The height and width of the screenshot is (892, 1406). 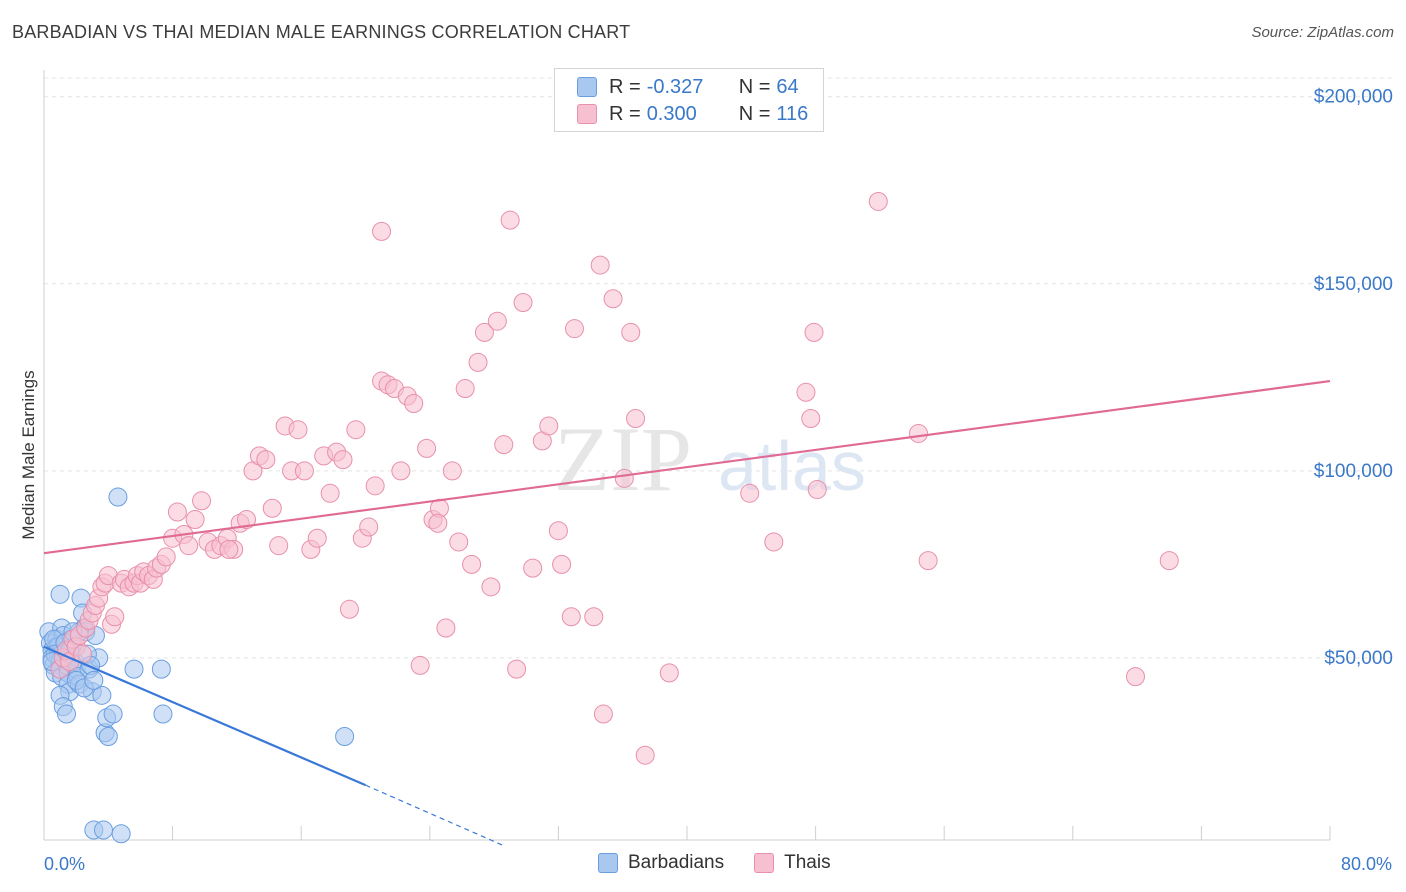 What do you see at coordinates (625, 86) in the screenshot?
I see `legend-r-label: R =` at bounding box center [625, 86].